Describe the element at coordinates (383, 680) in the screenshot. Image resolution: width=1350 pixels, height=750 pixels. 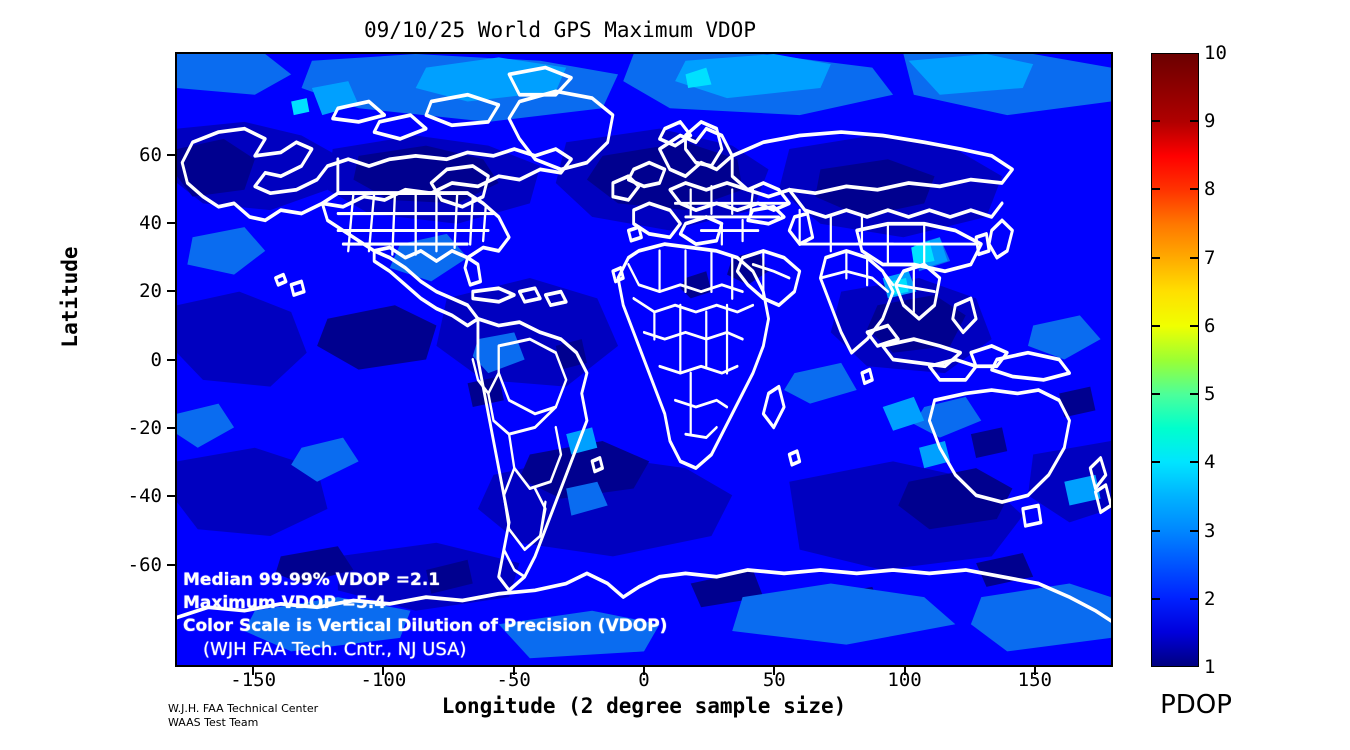
I see `x-tick-label: -100` at that location.